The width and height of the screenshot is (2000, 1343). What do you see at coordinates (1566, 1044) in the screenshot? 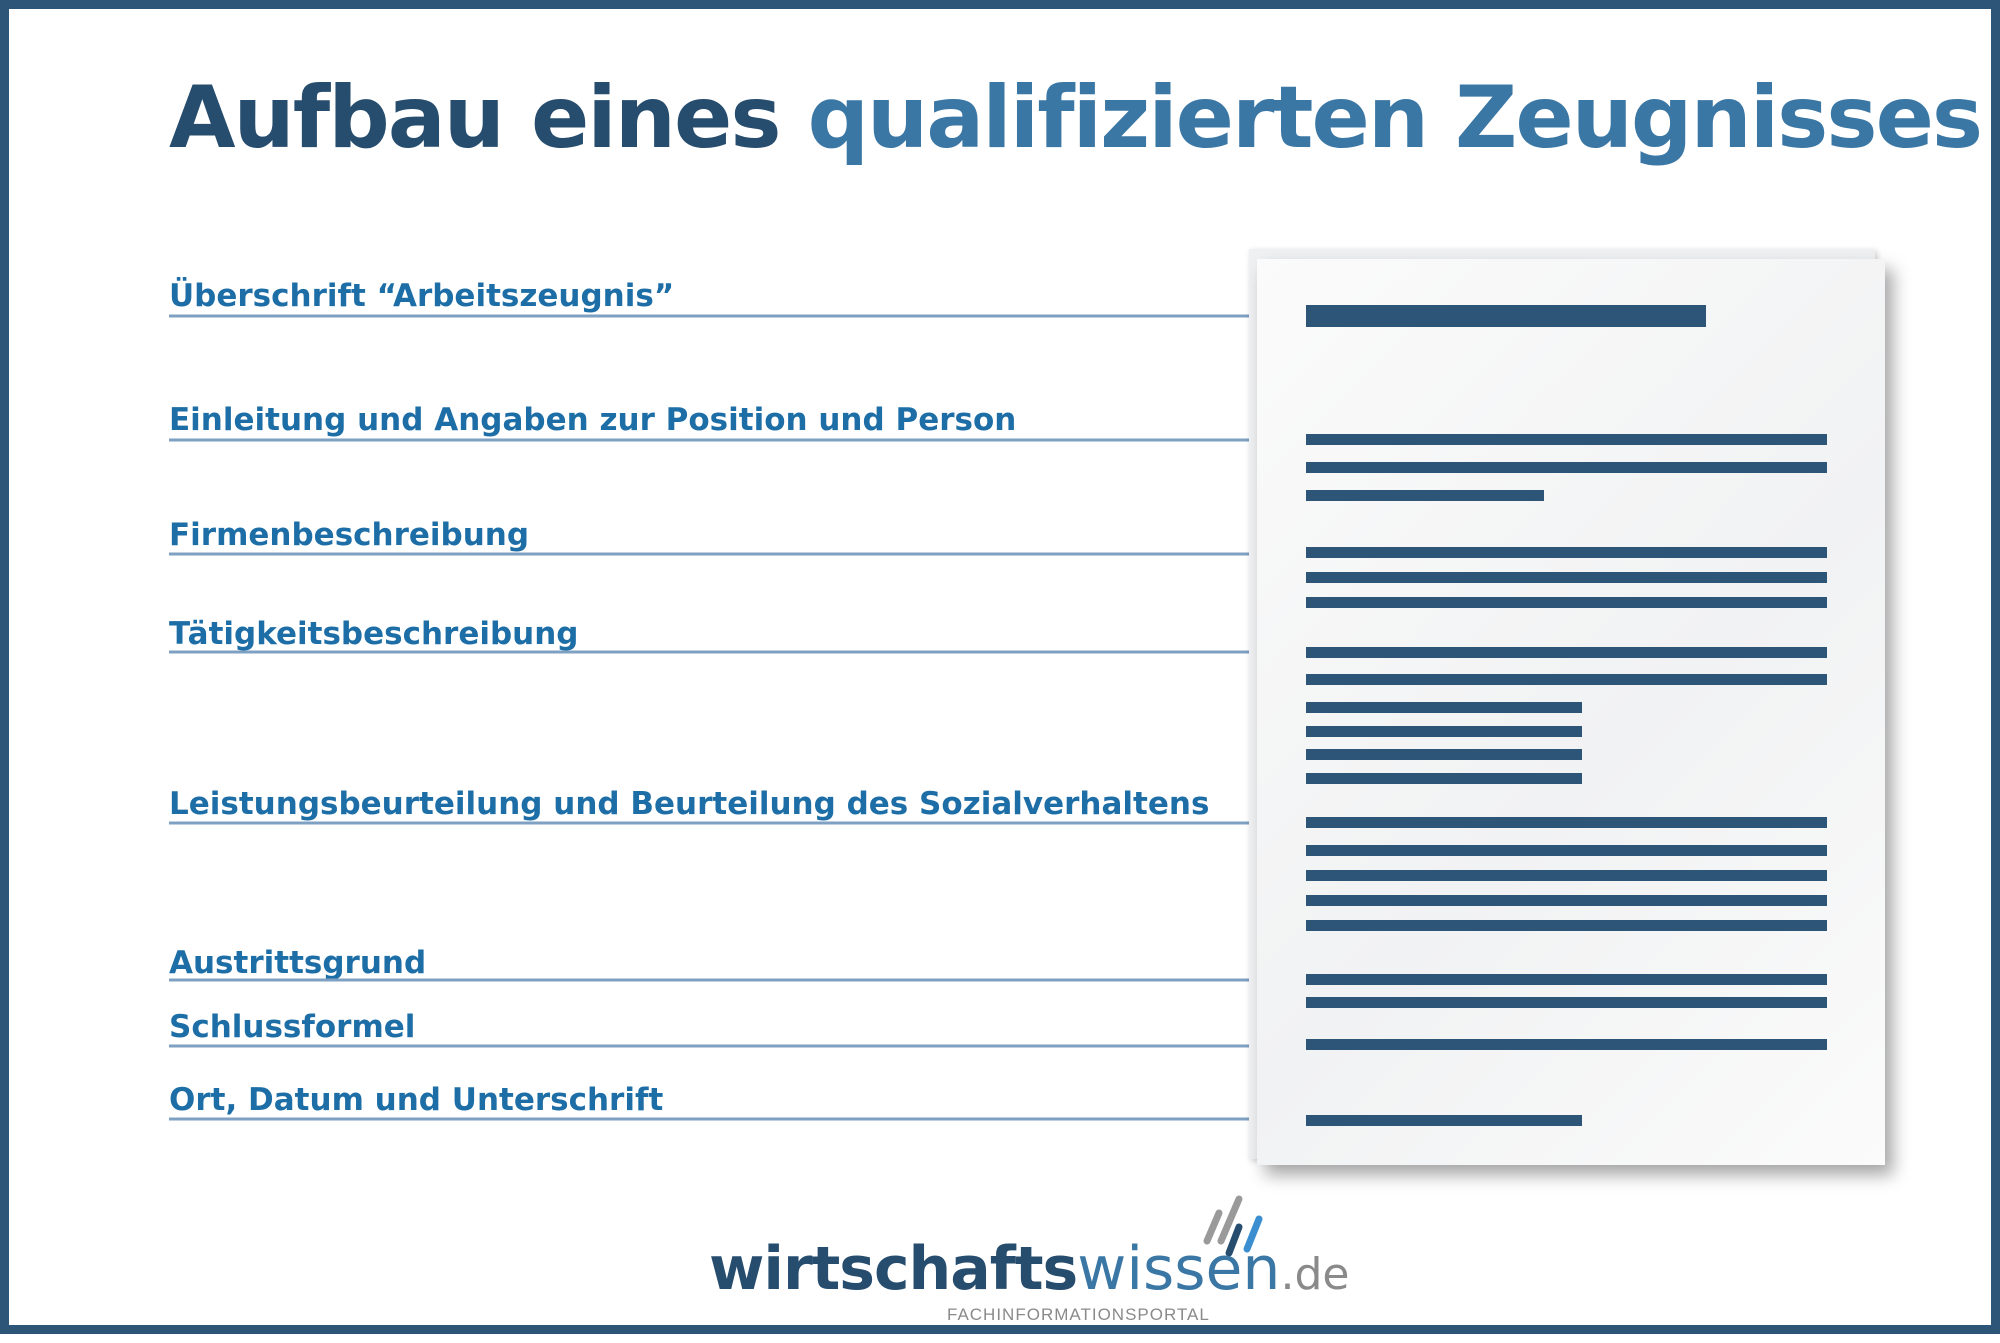
I see `doc-bar-schlussformel` at bounding box center [1566, 1044].